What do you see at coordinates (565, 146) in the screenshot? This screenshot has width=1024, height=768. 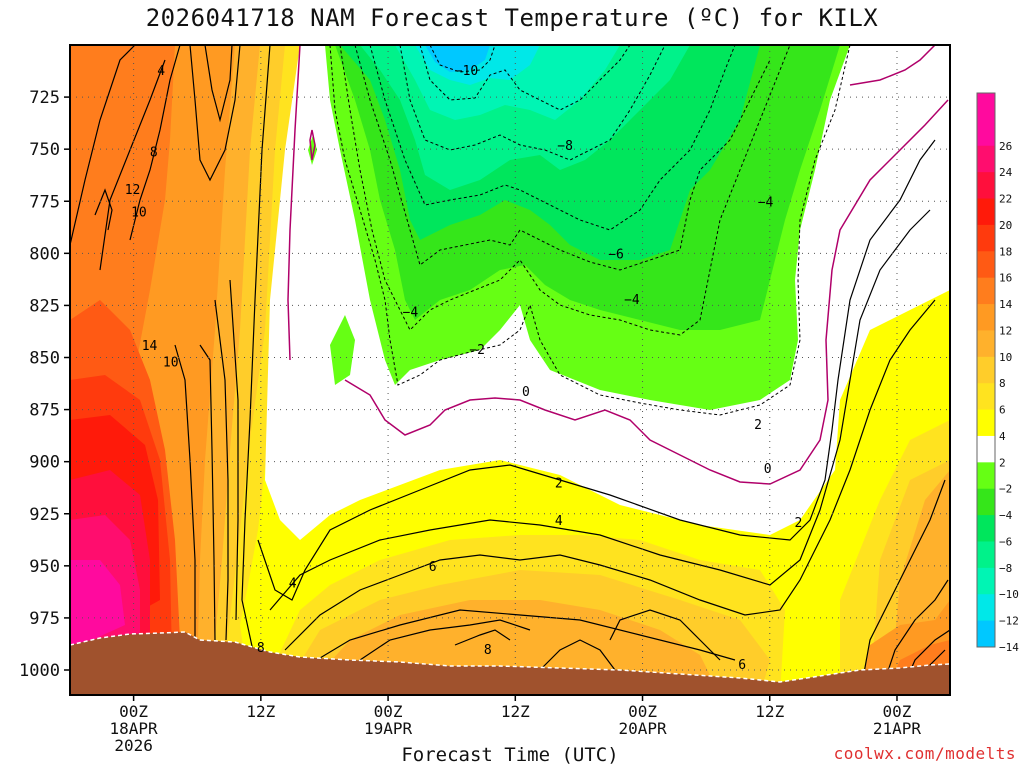 I see `contour-label: −8` at bounding box center [565, 146].